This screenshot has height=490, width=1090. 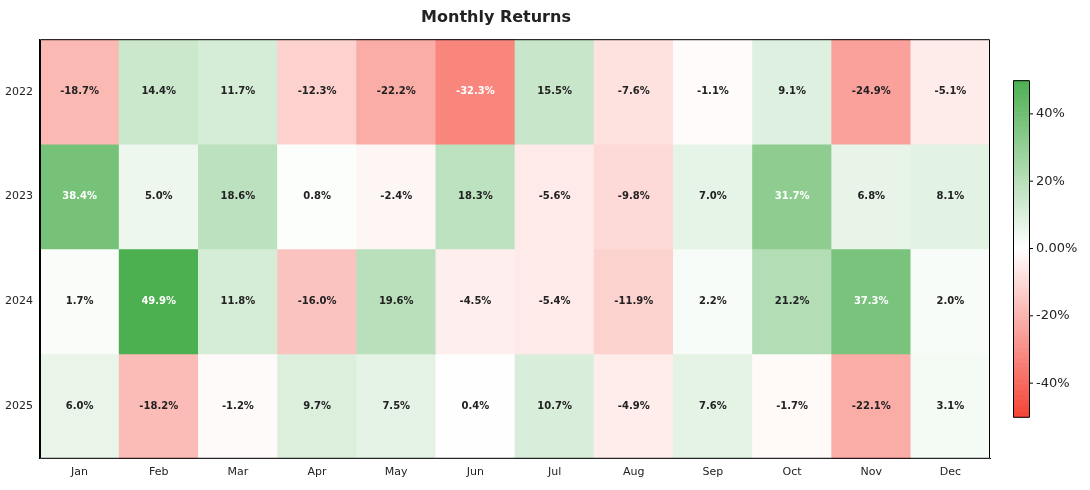 What do you see at coordinates (713, 405) in the screenshot?
I see `data-label: 7.6%` at bounding box center [713, 405].